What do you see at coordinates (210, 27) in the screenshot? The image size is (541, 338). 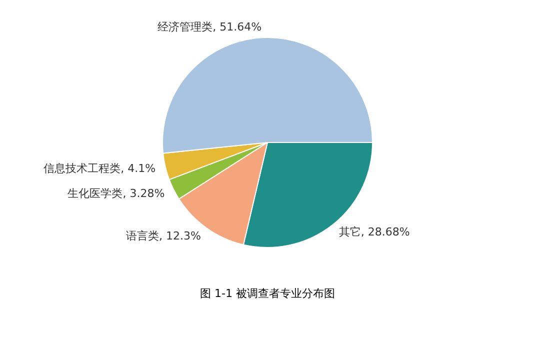 I see `slice-label: 经济管理类, 51.64%` at bounding box center [210, 27].